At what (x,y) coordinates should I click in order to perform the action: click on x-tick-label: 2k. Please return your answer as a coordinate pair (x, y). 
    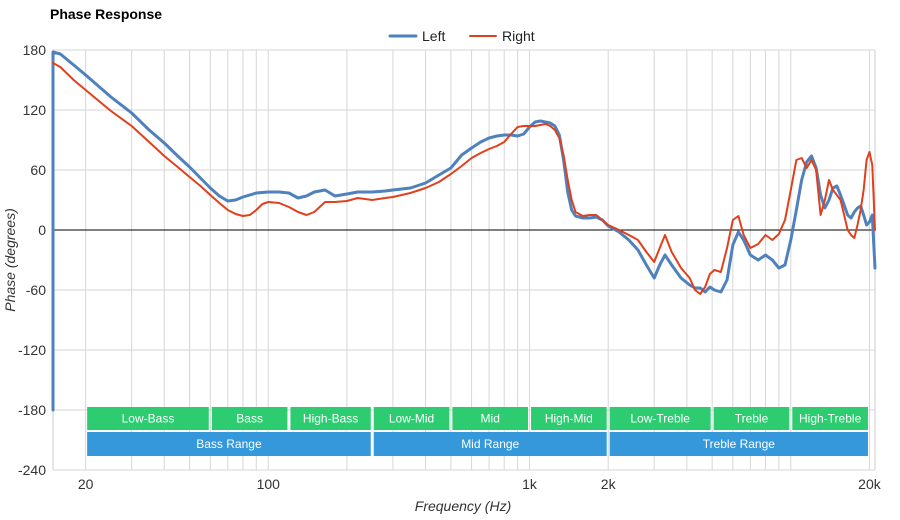
    Looking at the image, I should click on (609, 484).